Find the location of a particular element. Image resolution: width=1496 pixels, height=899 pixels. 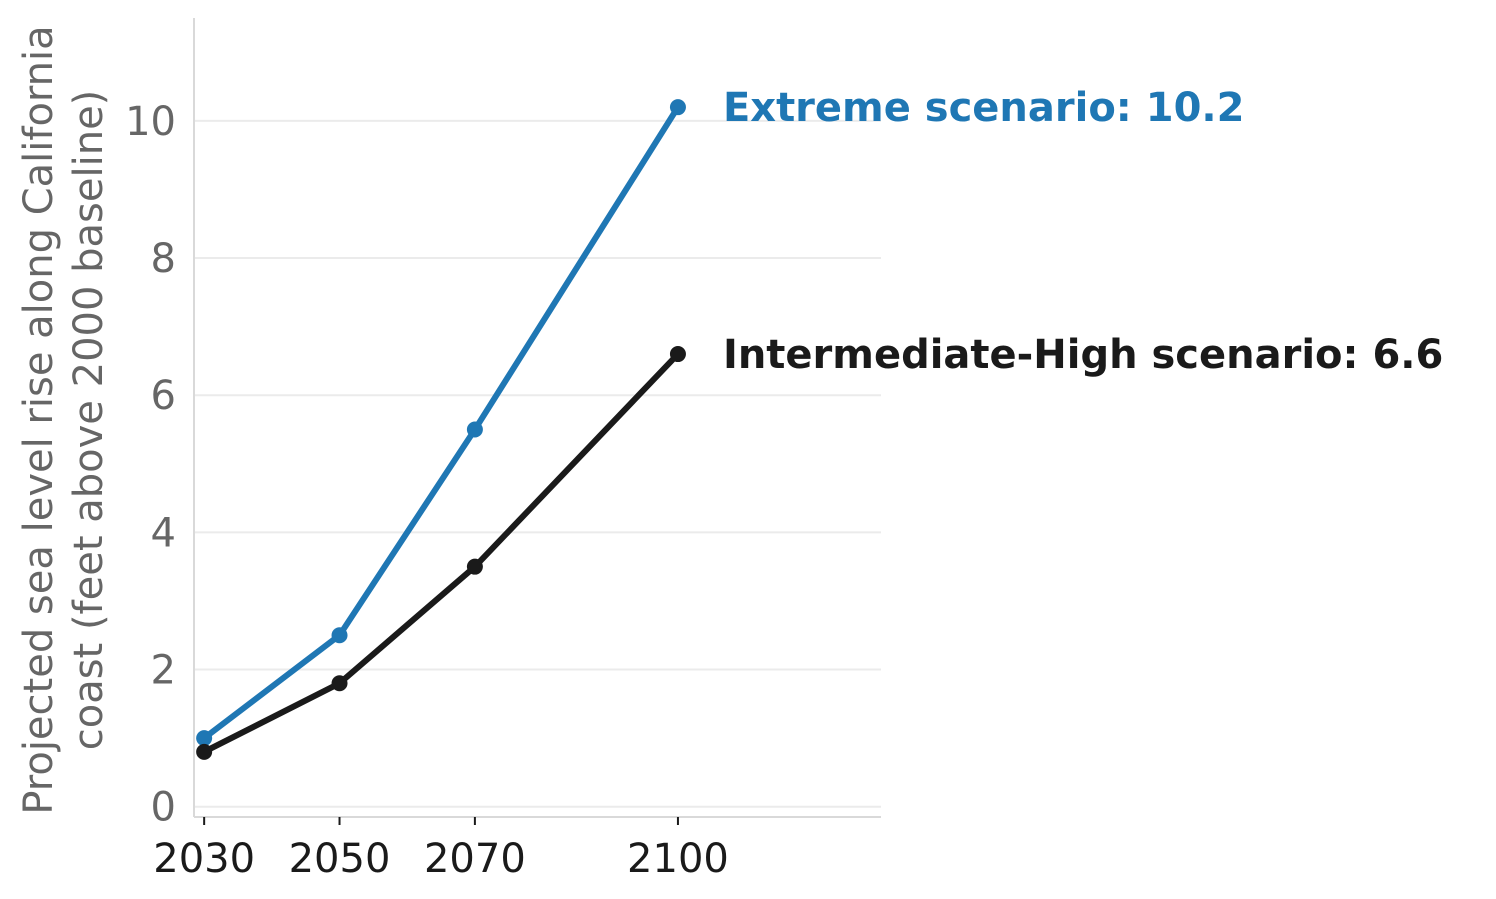

x-tick-label: 2050 is located at coordinates (340, 859).